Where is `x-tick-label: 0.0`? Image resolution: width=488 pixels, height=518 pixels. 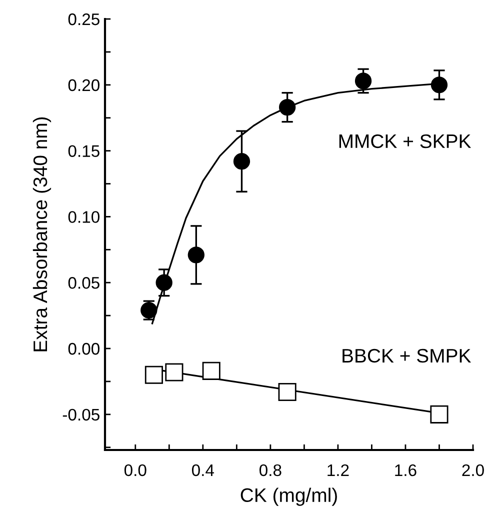
x-tick-label: 0.0 is located at coordinates (135, 470).